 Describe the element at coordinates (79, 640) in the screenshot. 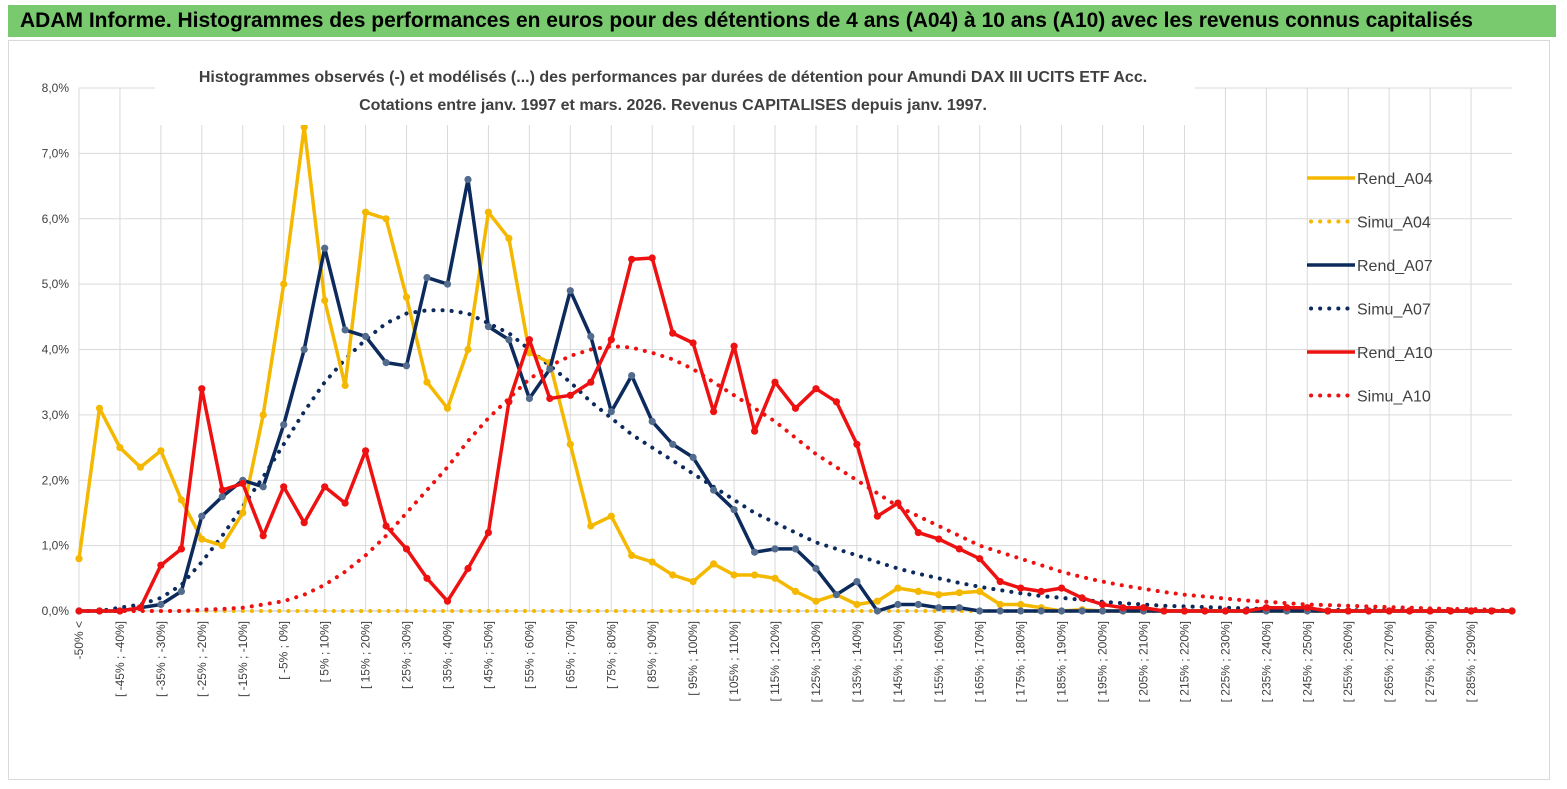

I see `x-tick-label: -50% <` at that location.